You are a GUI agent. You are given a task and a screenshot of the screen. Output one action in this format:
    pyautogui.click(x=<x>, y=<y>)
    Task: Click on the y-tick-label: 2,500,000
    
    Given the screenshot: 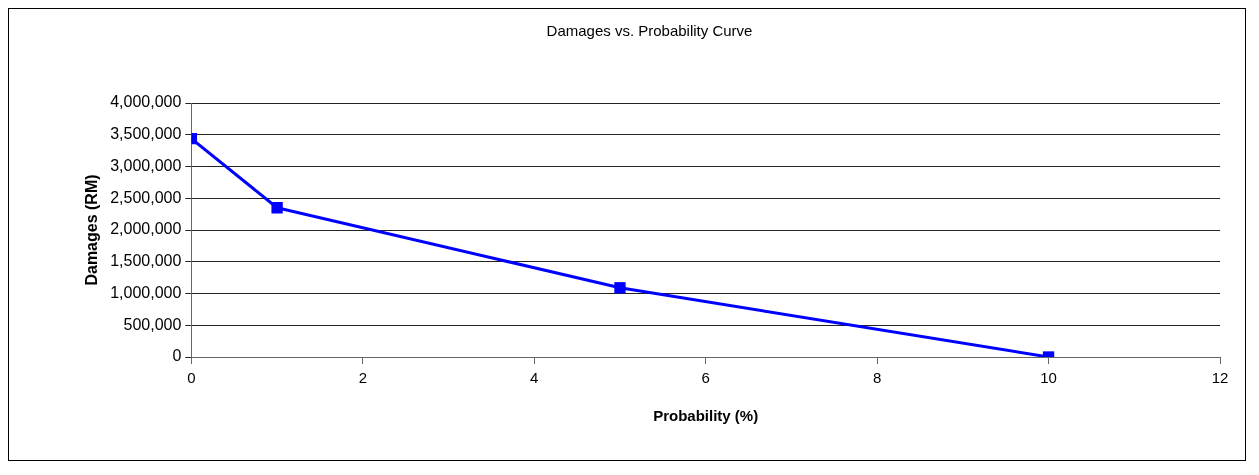 What is the action you would take?
    pyautogui.click(x=146, y=197)
    